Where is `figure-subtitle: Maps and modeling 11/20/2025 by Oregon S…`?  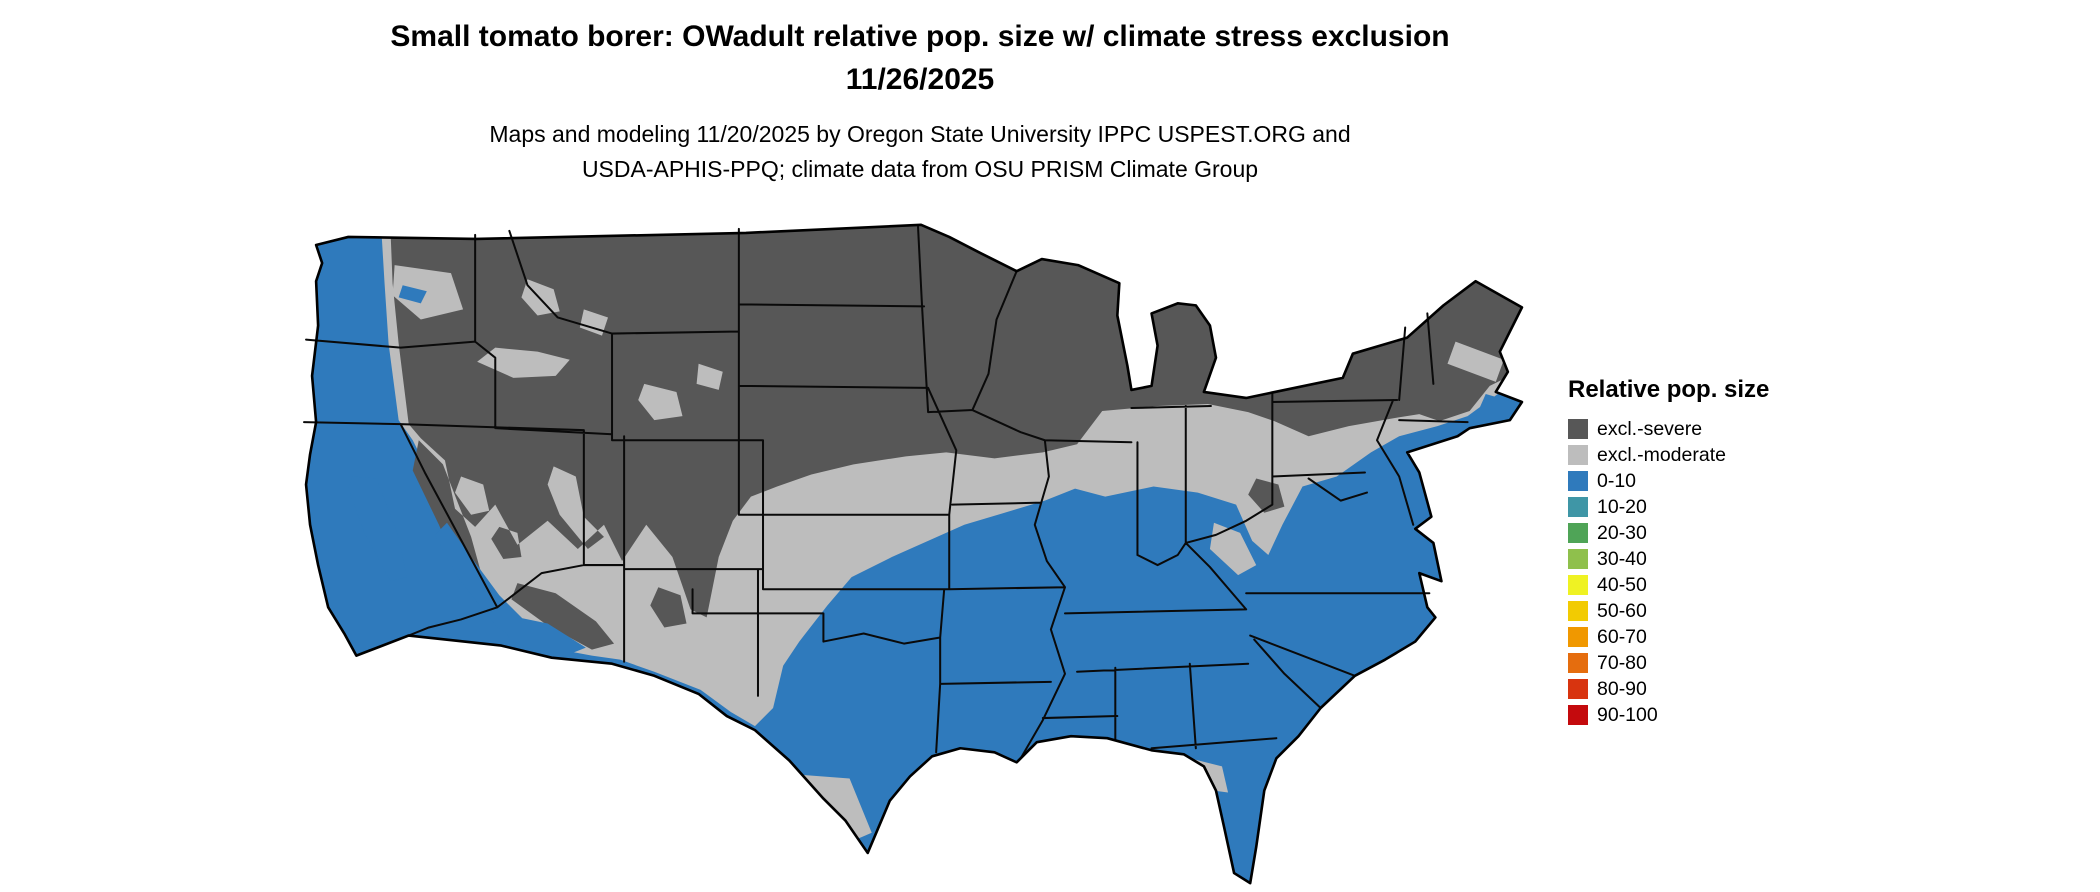 figure-subtitle: Maps and modeling 11/20/2025 by Oregon S… is located at coordinates (920, 151).